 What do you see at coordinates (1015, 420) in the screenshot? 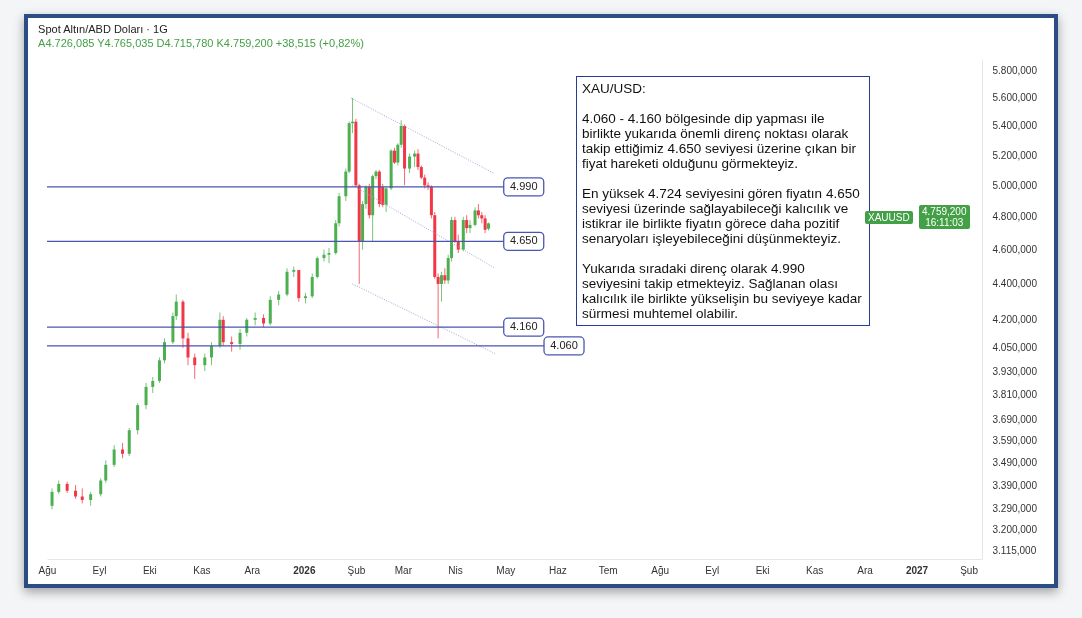
I see `y-tick-label: 3.690,000` at bounding box center [1015, 420].